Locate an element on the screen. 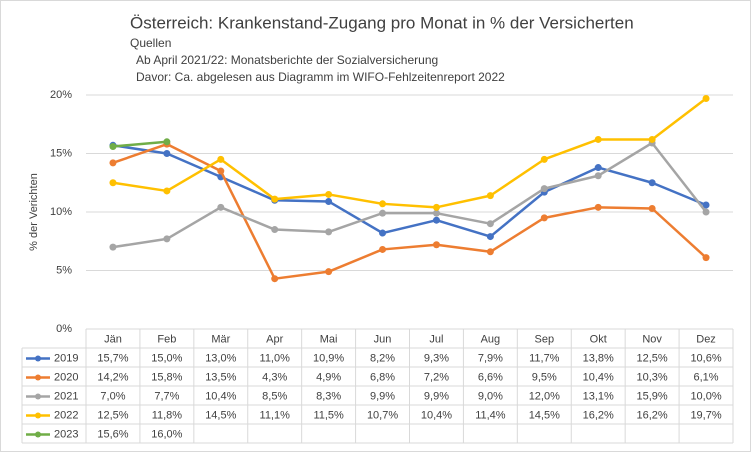 This screenshot has width=751, height=452. table-cell: 13,5% is located at coordinates (220, 377).